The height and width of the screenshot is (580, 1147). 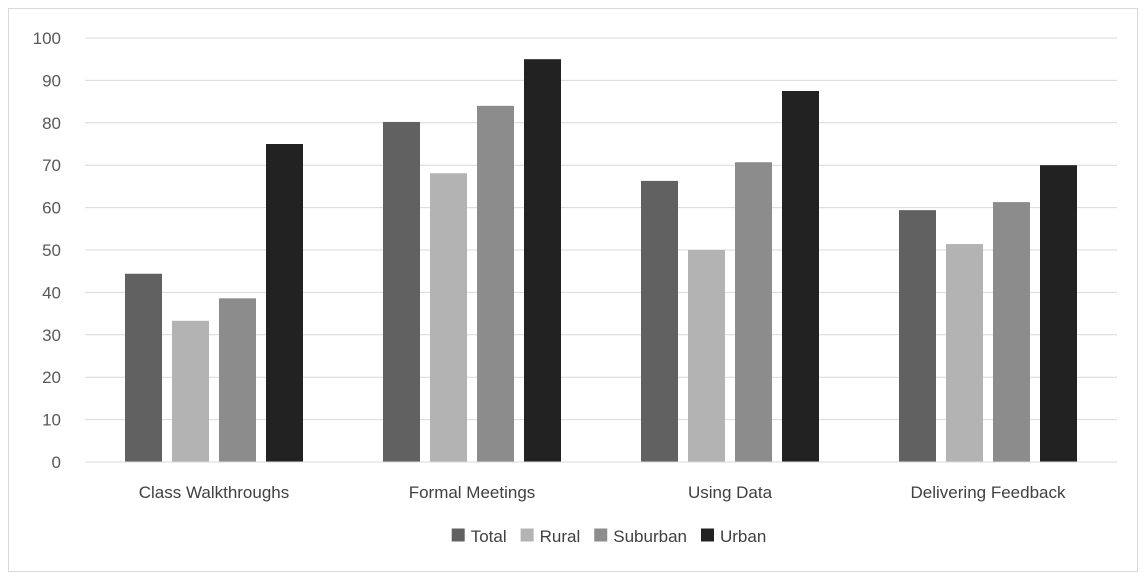 I want to click on y-tick-label: 90, so click(x=51, y=80).